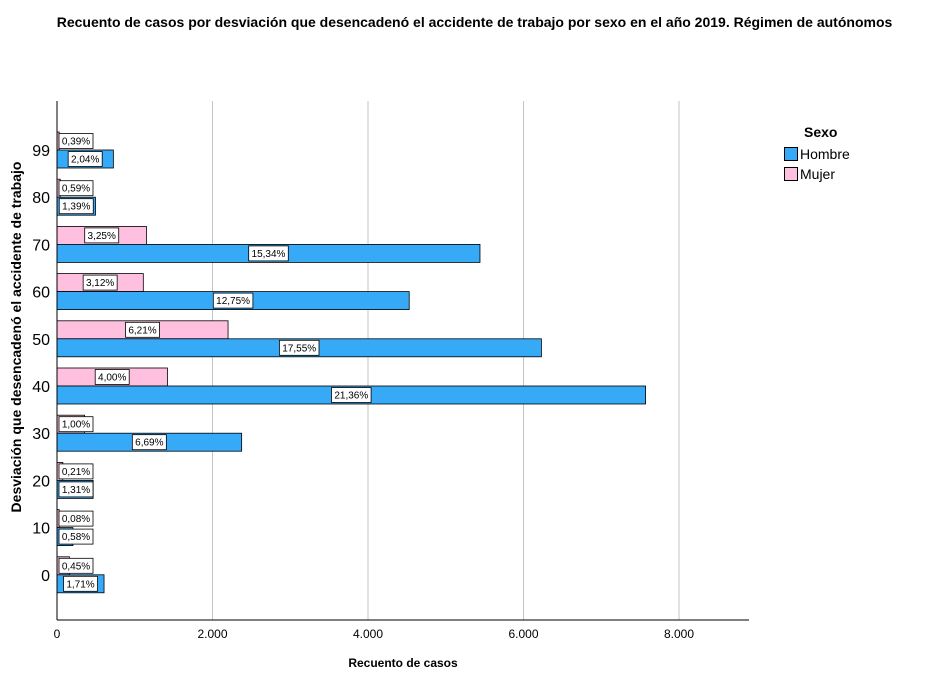 The height and width of the screenshot is (674, 949). Describe the element at coordinates (791, 174) in the screenshot. I see `legend-swatch-mujer` at that location.